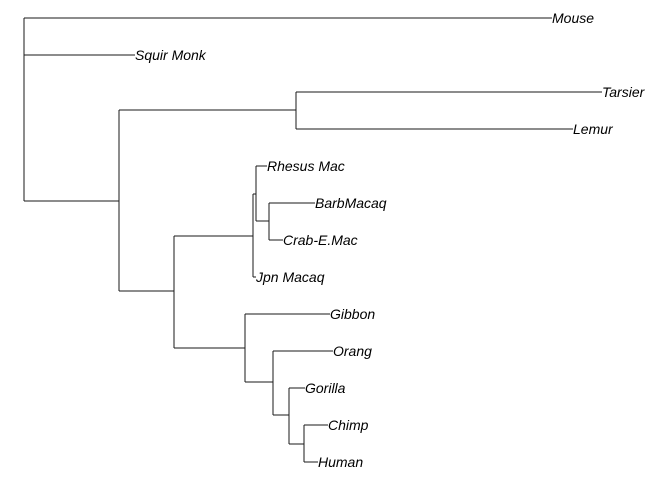 The height and width of the screenshot is (480, 672). Describe the element at coordinates (573, 18) in the screenshot. I see `tip-label-mouse: Mouse` at that location.